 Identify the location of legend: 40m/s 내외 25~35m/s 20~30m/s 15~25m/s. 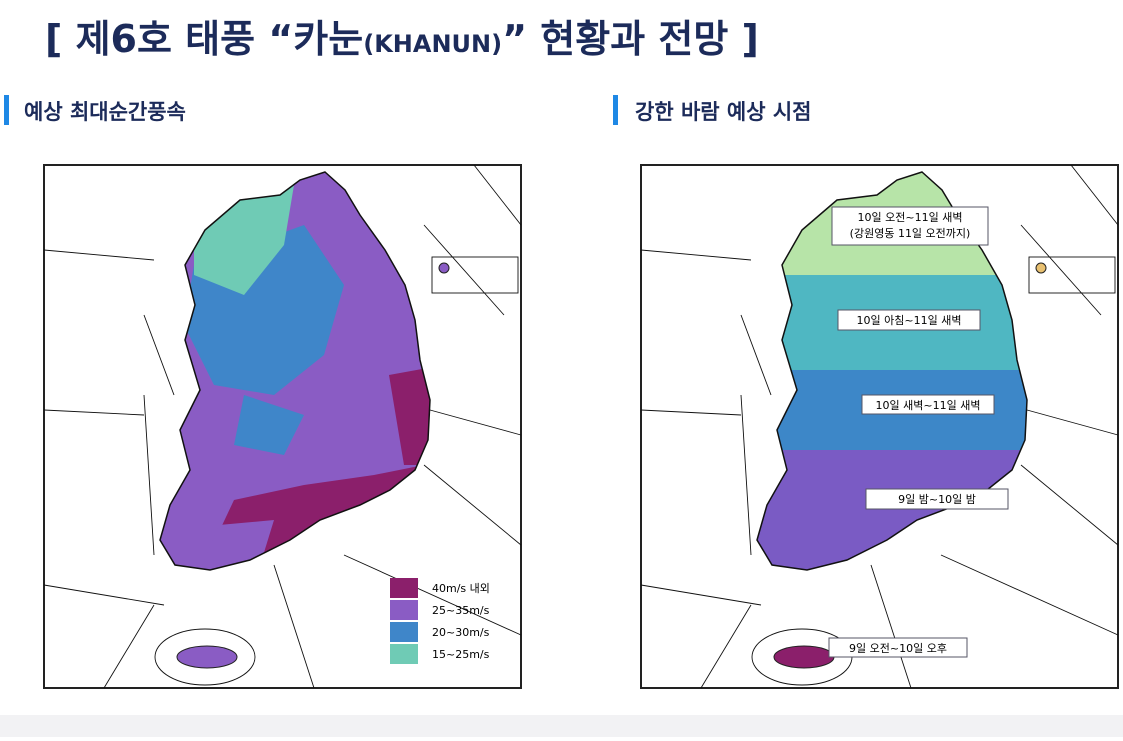
(440, 621).